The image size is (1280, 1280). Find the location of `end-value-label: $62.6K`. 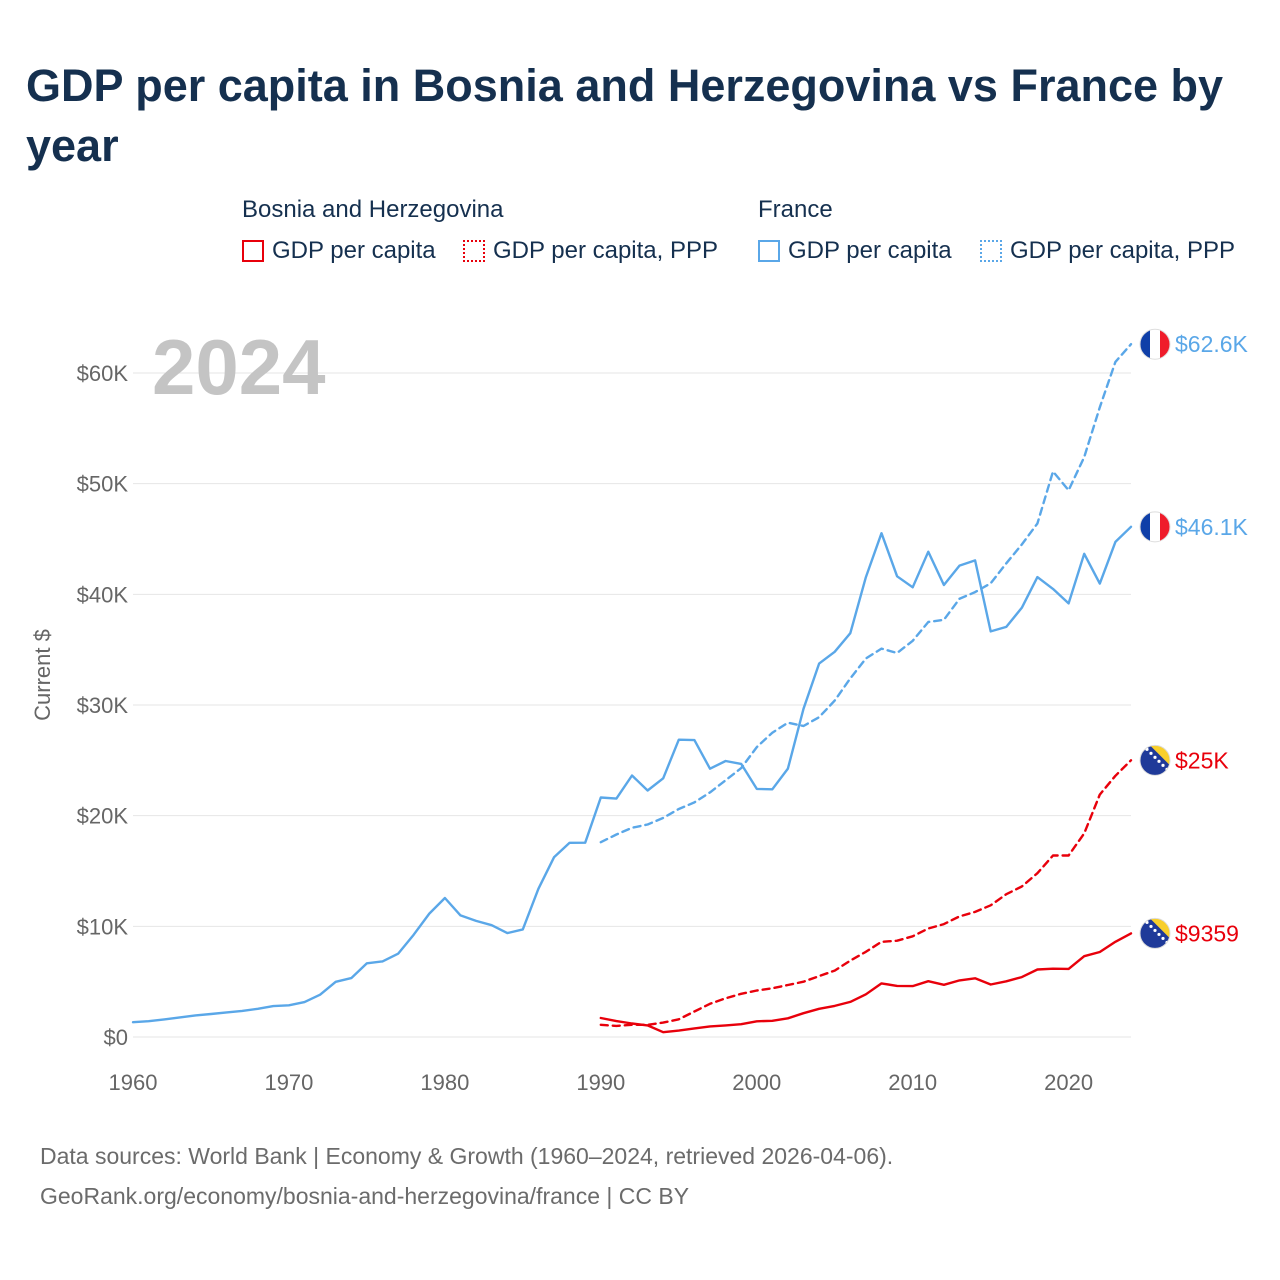

end-value-label: $62.6K is located at coordinates (1212, 344).